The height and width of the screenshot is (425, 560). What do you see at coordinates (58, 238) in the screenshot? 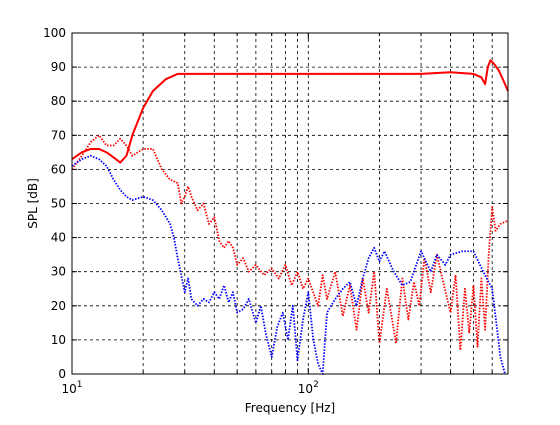
I see `y-tick-label: 40` at bounding box center [58, 238].